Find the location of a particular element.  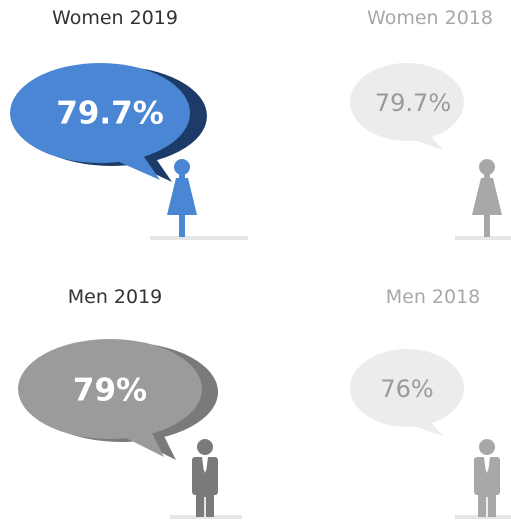

panel-title: Women 2019 is located at coordinates (115, 18).